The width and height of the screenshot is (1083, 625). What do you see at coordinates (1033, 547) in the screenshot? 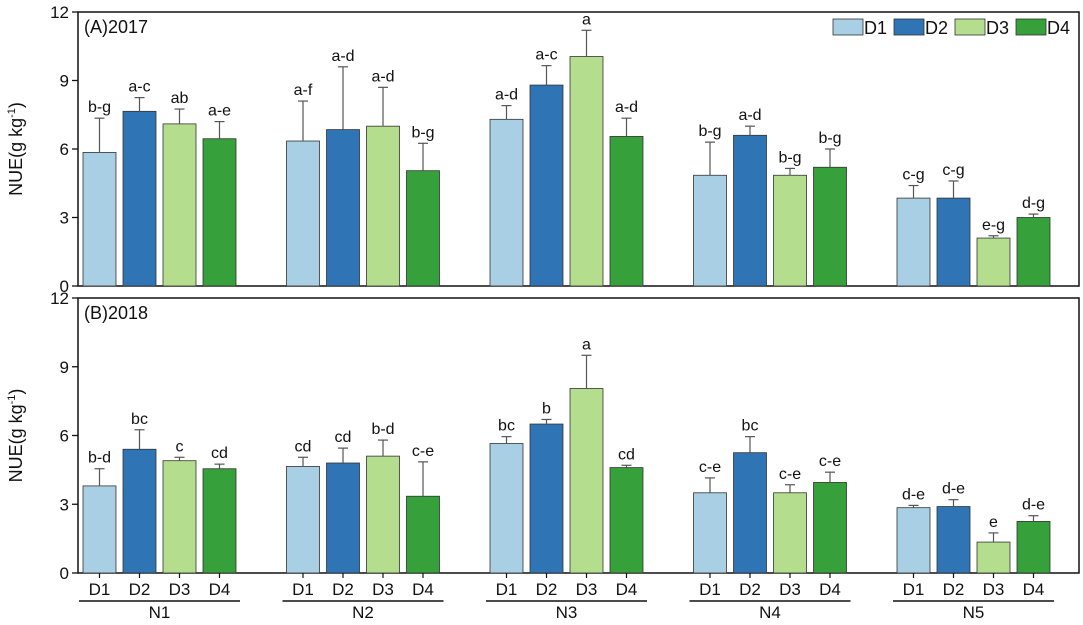
I see `bar-n5-d4` at bounding box center [1033, 547].